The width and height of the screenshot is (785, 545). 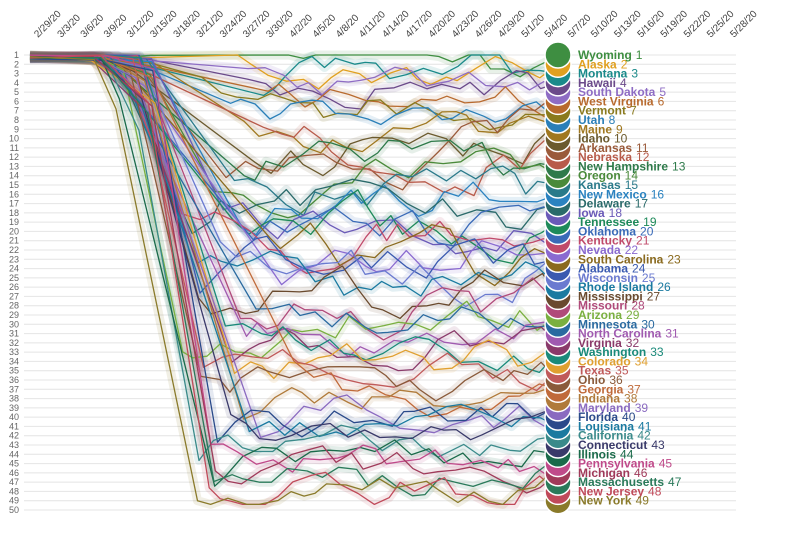 What do you see at coordinates (14, 417) in the screenshot?
I see `y-tick-label: 40` at bounding box center [14, 417].